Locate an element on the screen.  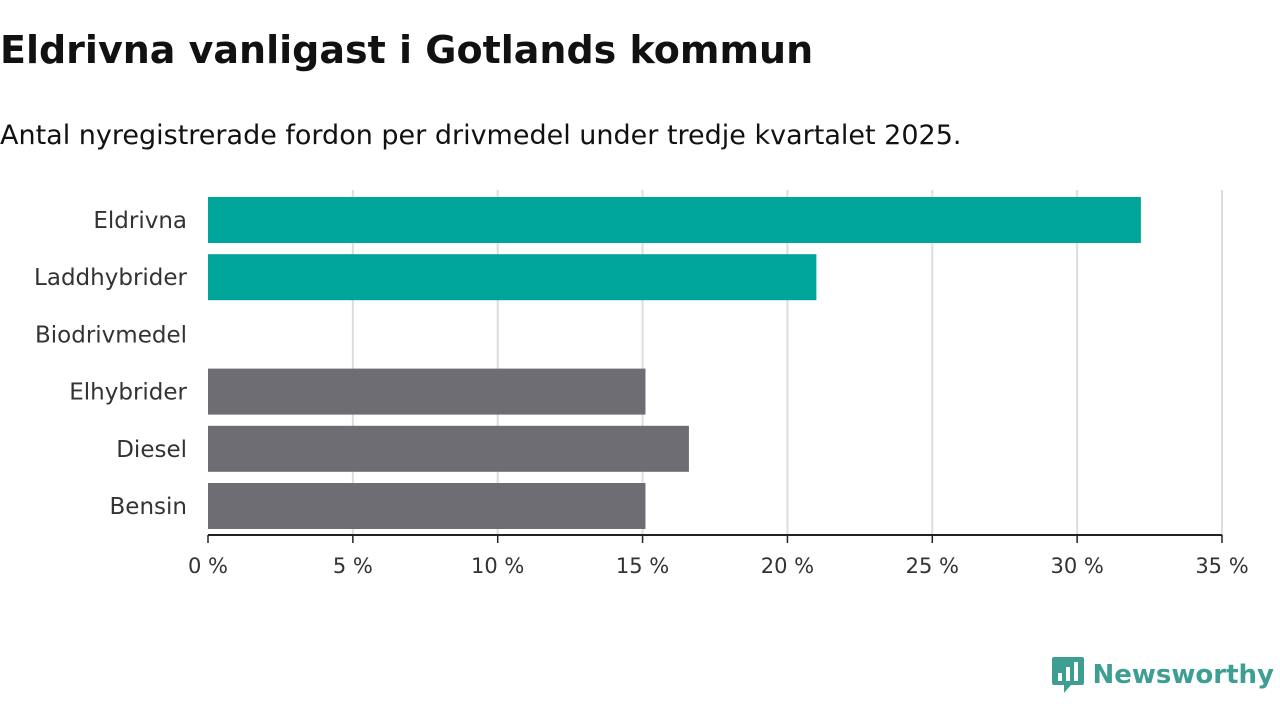
bar-laddhybrider is located at coordinates (512, 277).